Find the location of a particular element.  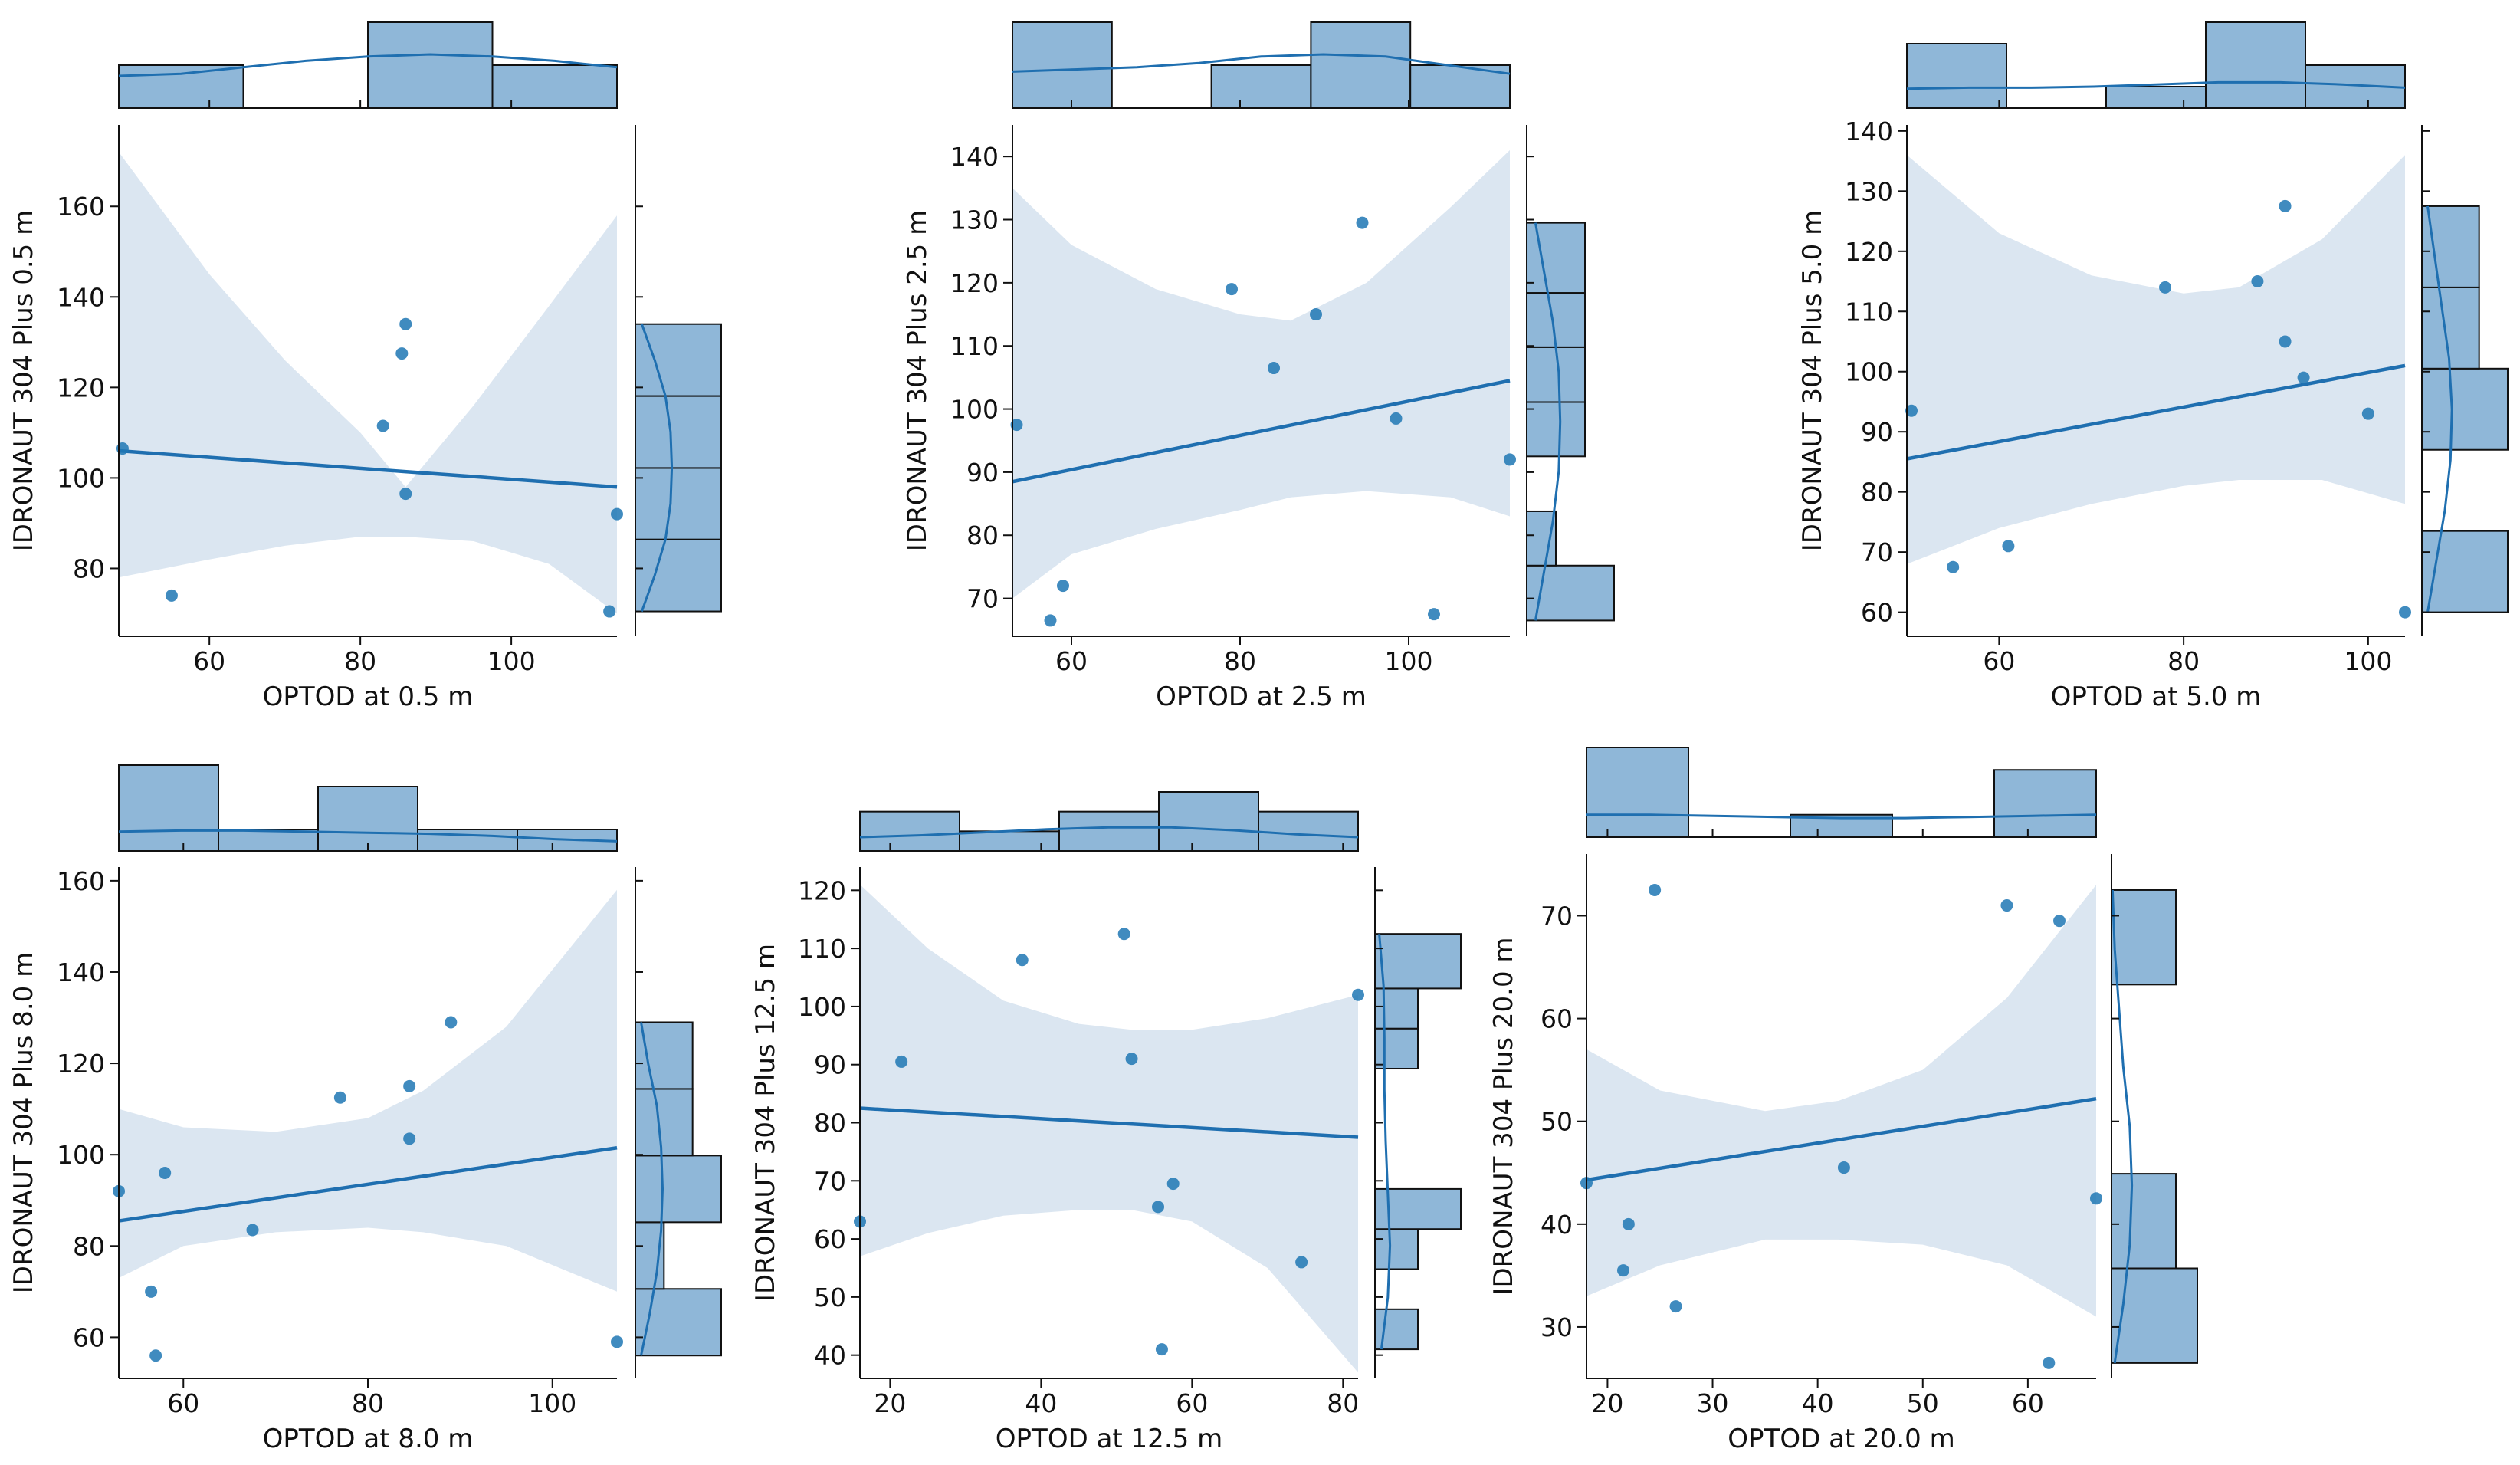

panel5-y-tick-label-8: 110 is located at coordinates (822, 949).